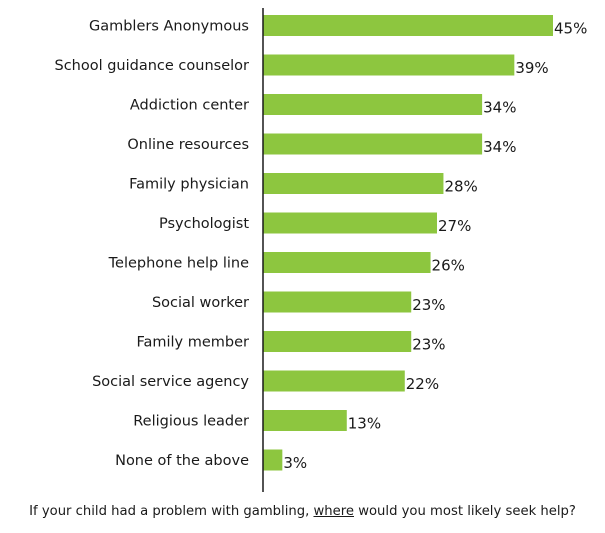  Describe the element at coordinates (499, 147) in the screenshot. I see `value-label-online-resources: 34%` at that location.